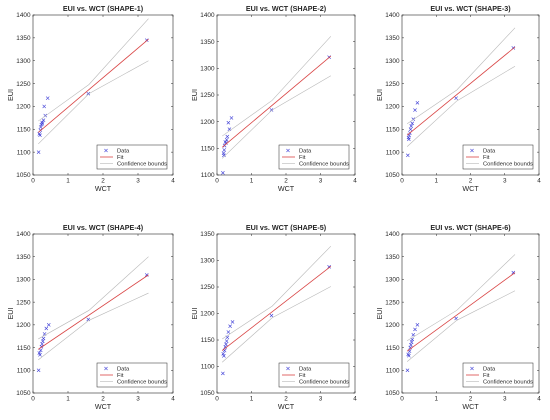 This screenshot has height=420, width=550. I want to click on confidence-bound-lower, so click(461, 106).